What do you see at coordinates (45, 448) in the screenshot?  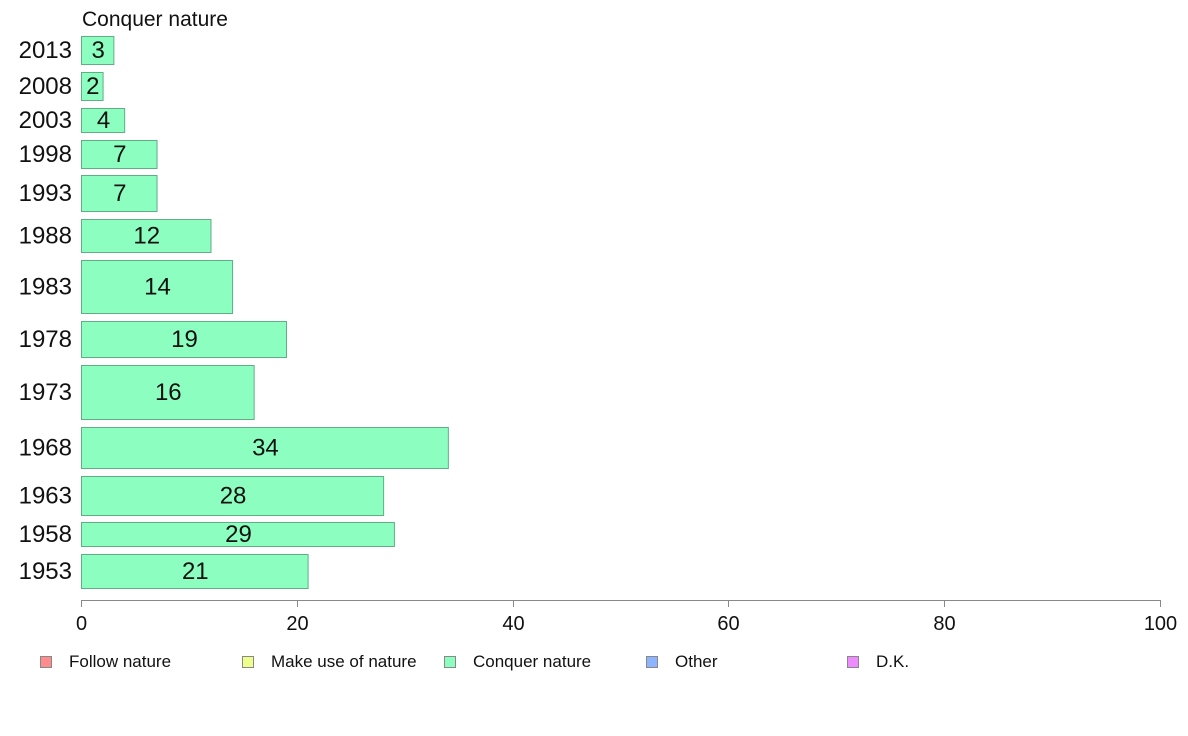 I see `category-label: 1968` at bounding box center [45, 448].